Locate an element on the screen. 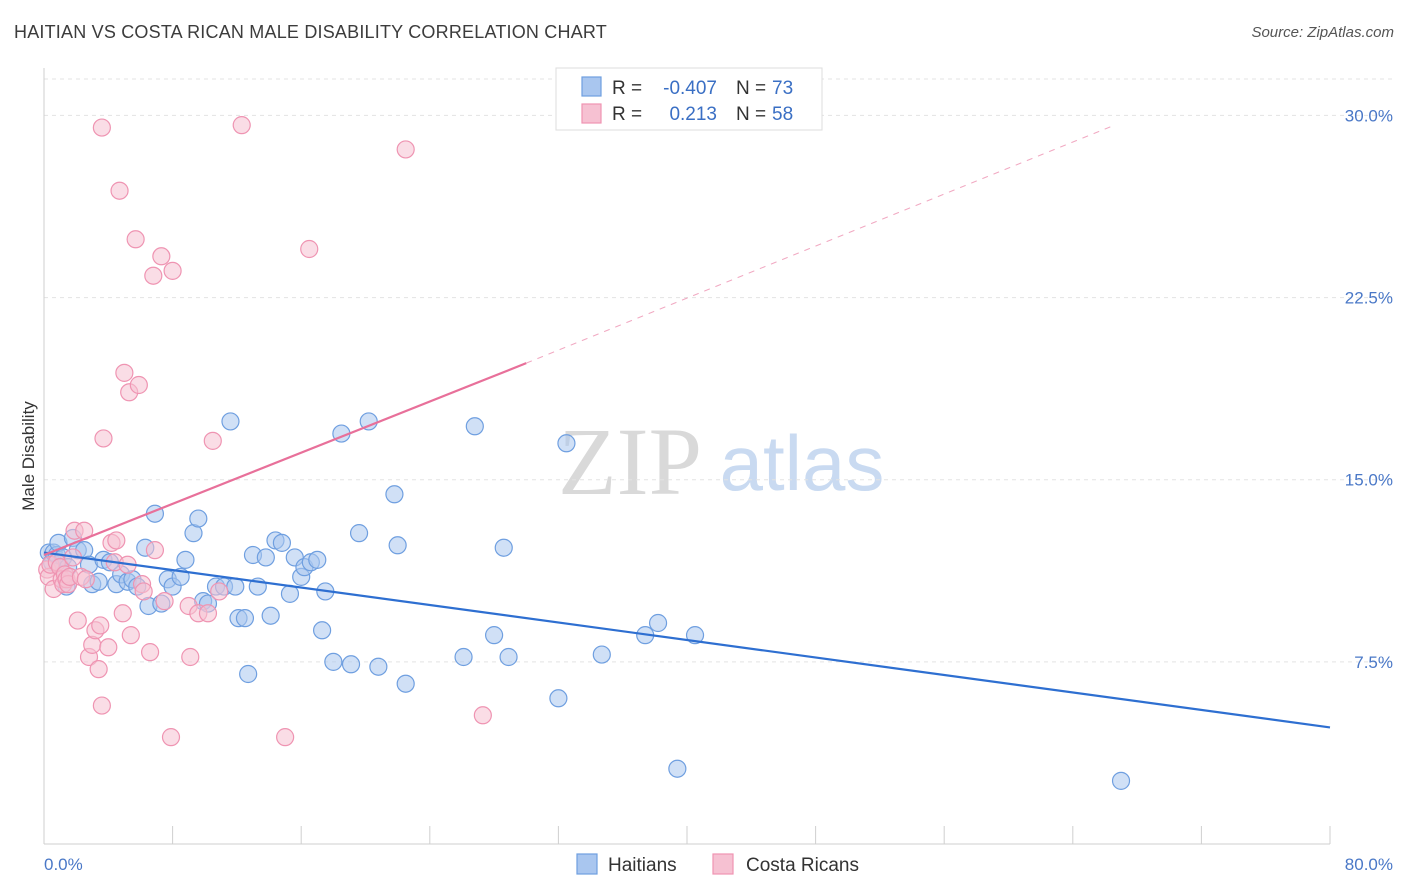 The width and height of the screenshot is (1406, 892). legend-r-value-haitians: -0.407 is located at coordinates (690, 88).